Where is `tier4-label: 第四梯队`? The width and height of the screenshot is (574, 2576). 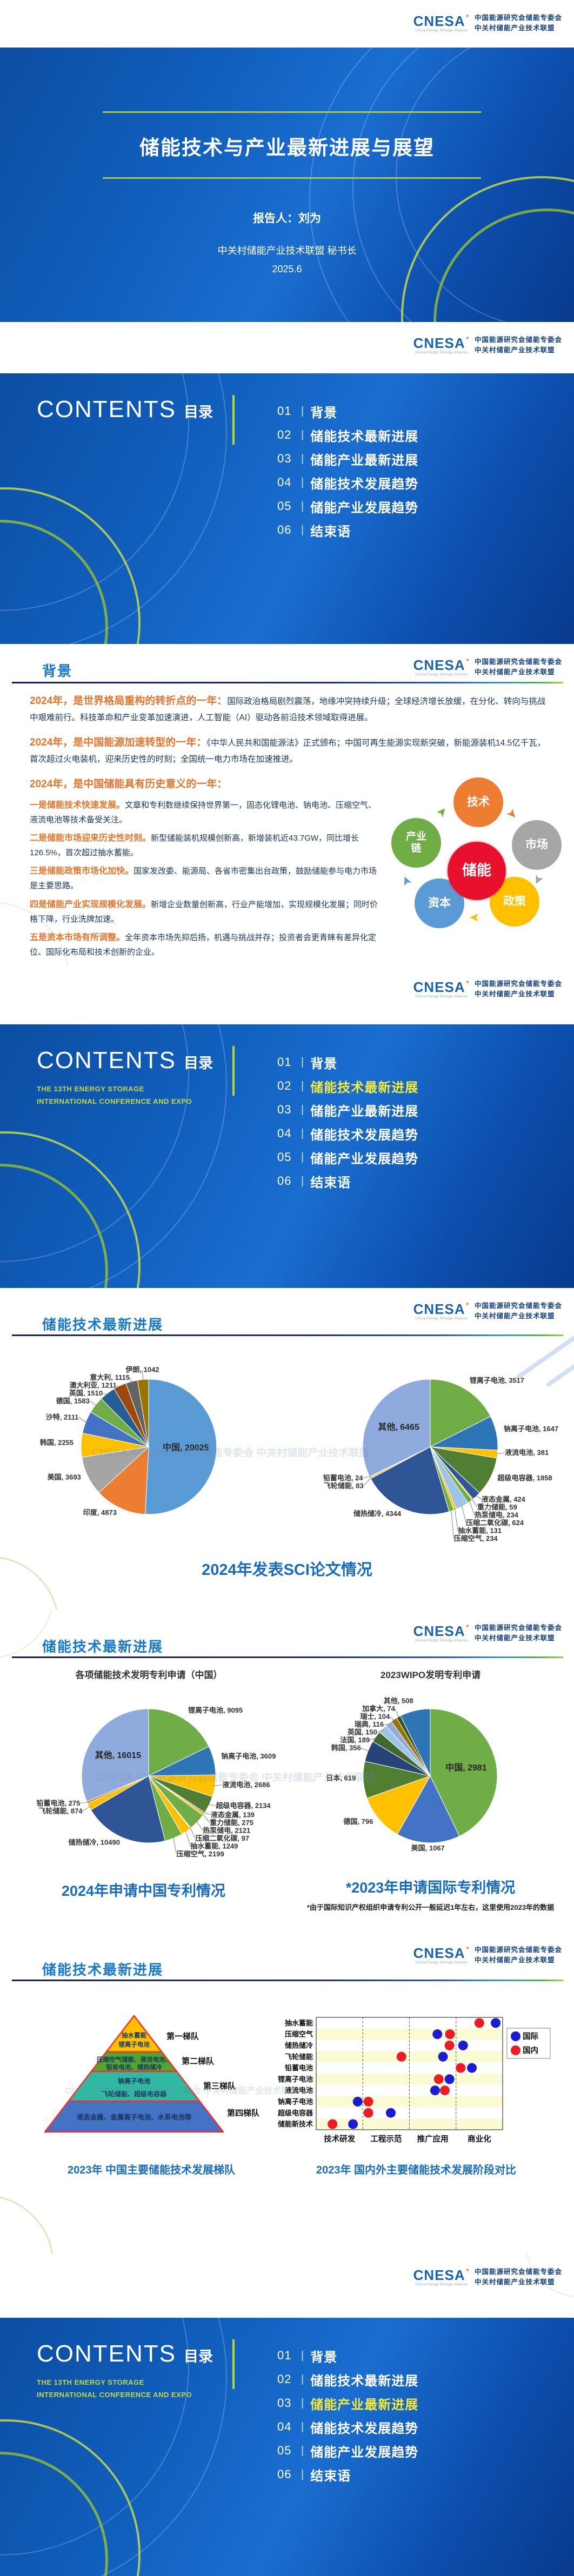 tier4-label: 第四梯队 is located at coordinates (243, 2113).